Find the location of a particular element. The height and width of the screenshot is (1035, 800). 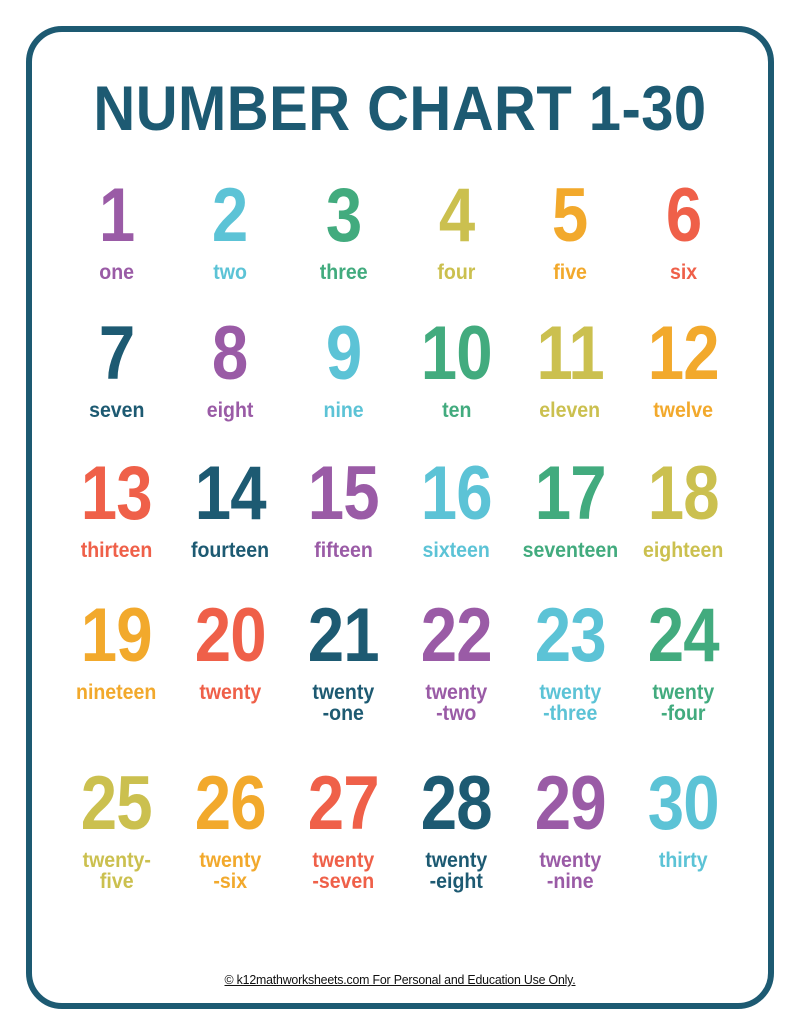

number-glyph: 18 is located at coordinates (683, 493).